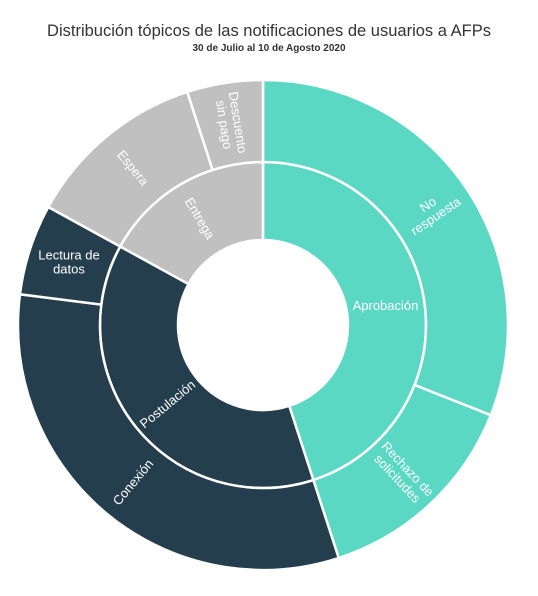 This screenshot has width=538, height=596. I want to click on chart-subtitle: 30 de Julio al 10 de Agosto 2020, so click(269, 48).